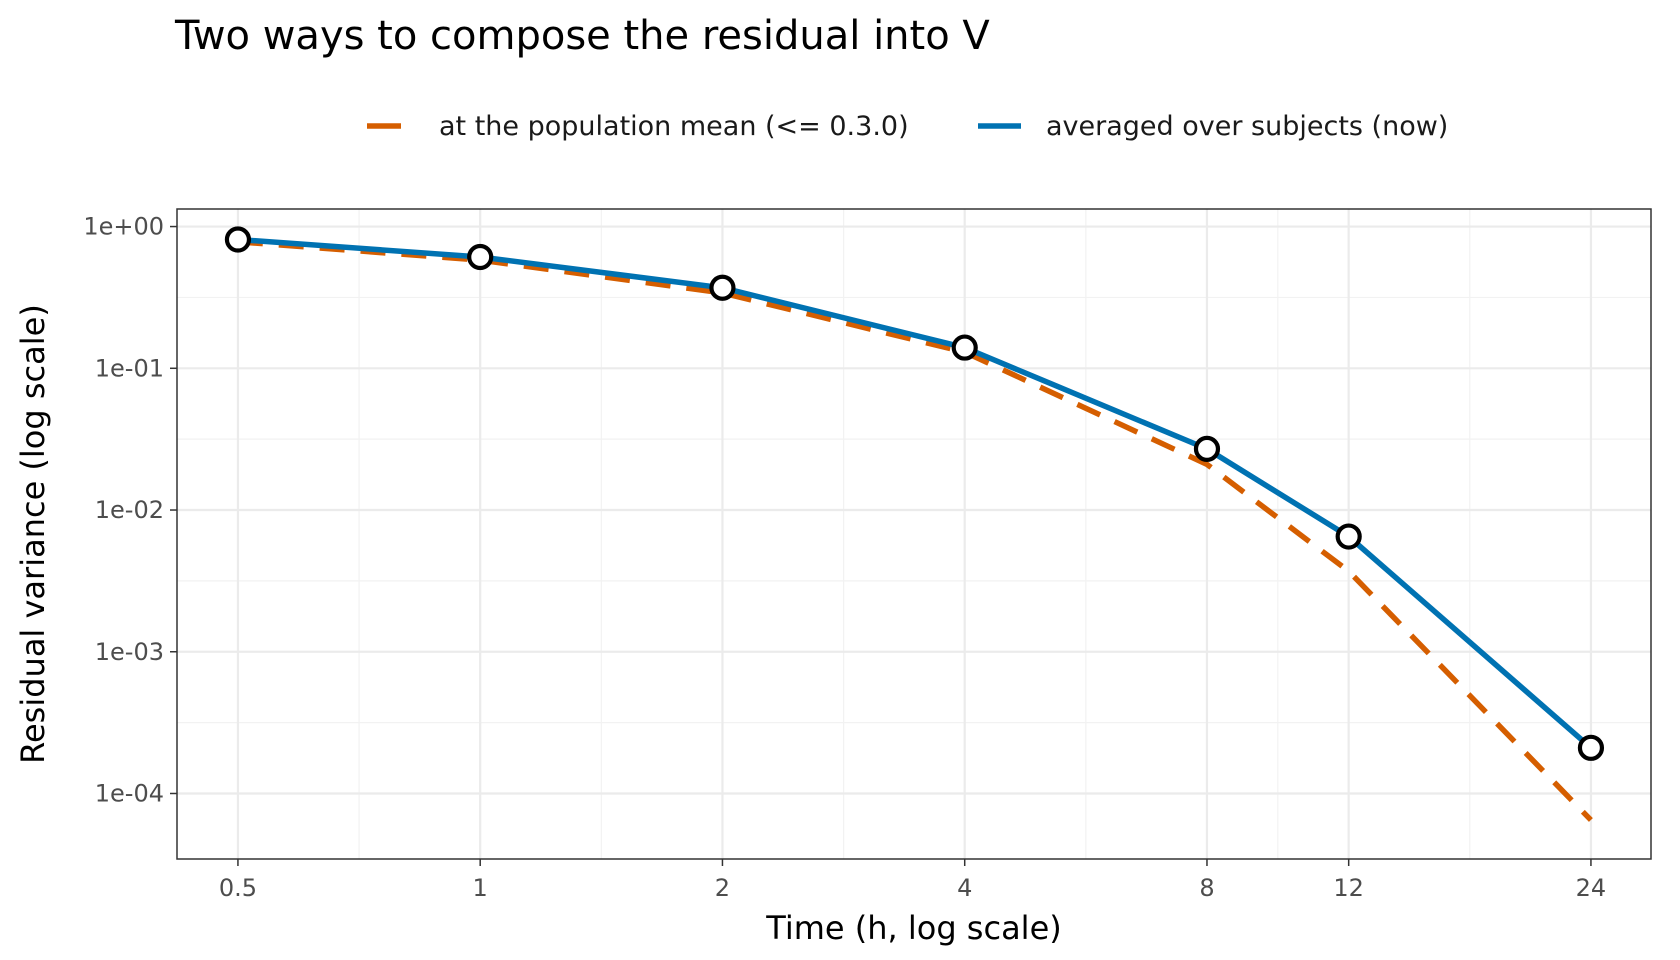  Describe the element at coordinates (480, 888) in the screenshot. I see `x-tick-label: 1` at that location.